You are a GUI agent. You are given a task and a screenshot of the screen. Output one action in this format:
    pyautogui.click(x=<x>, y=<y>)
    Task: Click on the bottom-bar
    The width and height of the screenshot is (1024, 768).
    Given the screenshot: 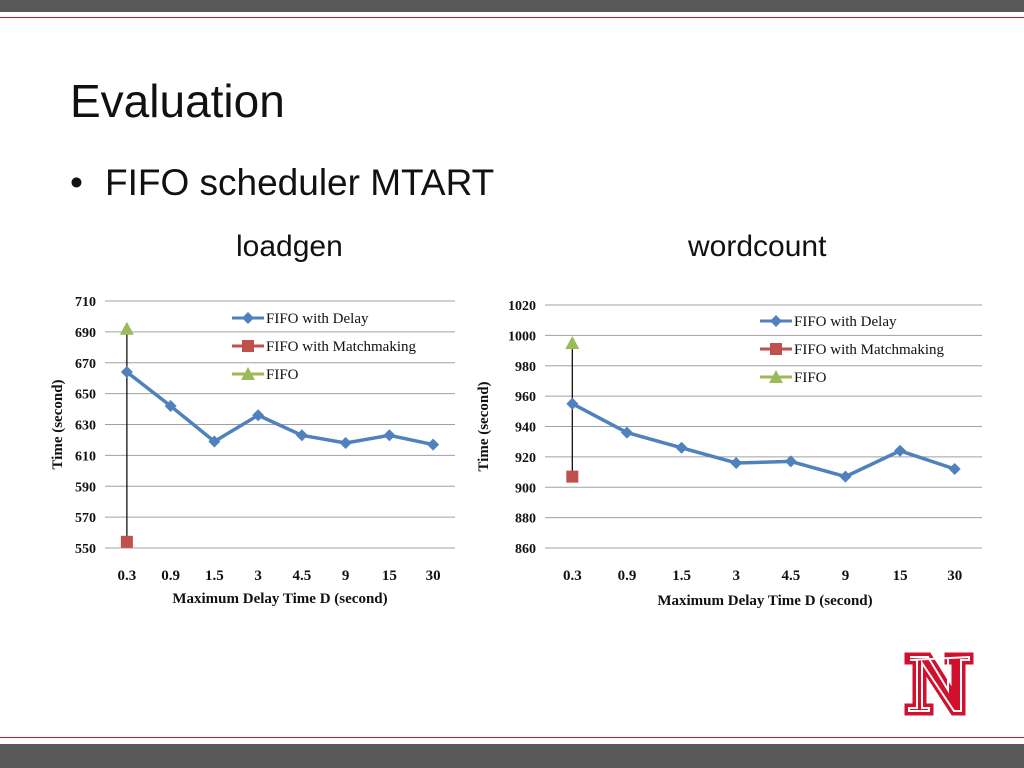 What is the action you would take?
    pyautogui.click(x=512, y=756)
    